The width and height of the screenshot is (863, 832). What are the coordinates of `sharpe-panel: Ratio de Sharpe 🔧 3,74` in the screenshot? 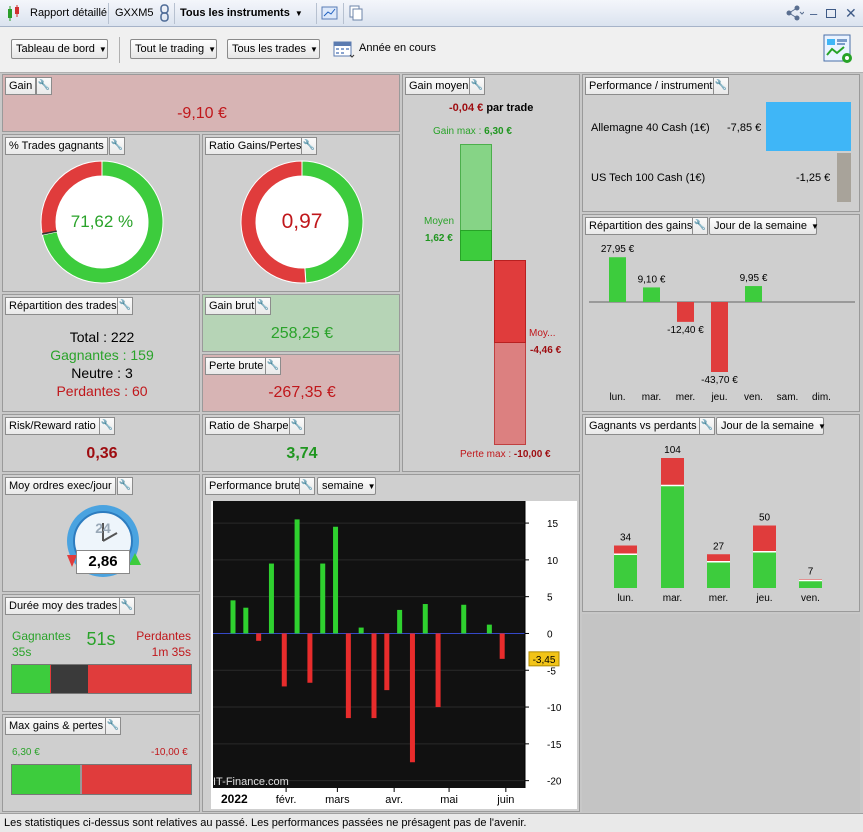 It's located at (301, 443).